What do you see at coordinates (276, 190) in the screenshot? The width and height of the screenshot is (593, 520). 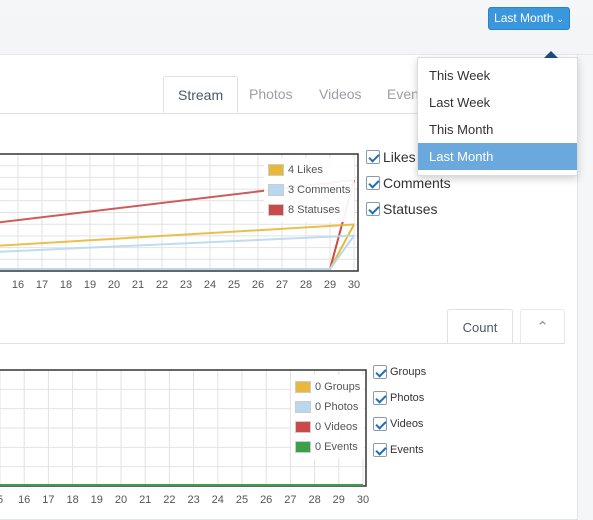 I see `comments-swatch` at bounding box center [276, 190].